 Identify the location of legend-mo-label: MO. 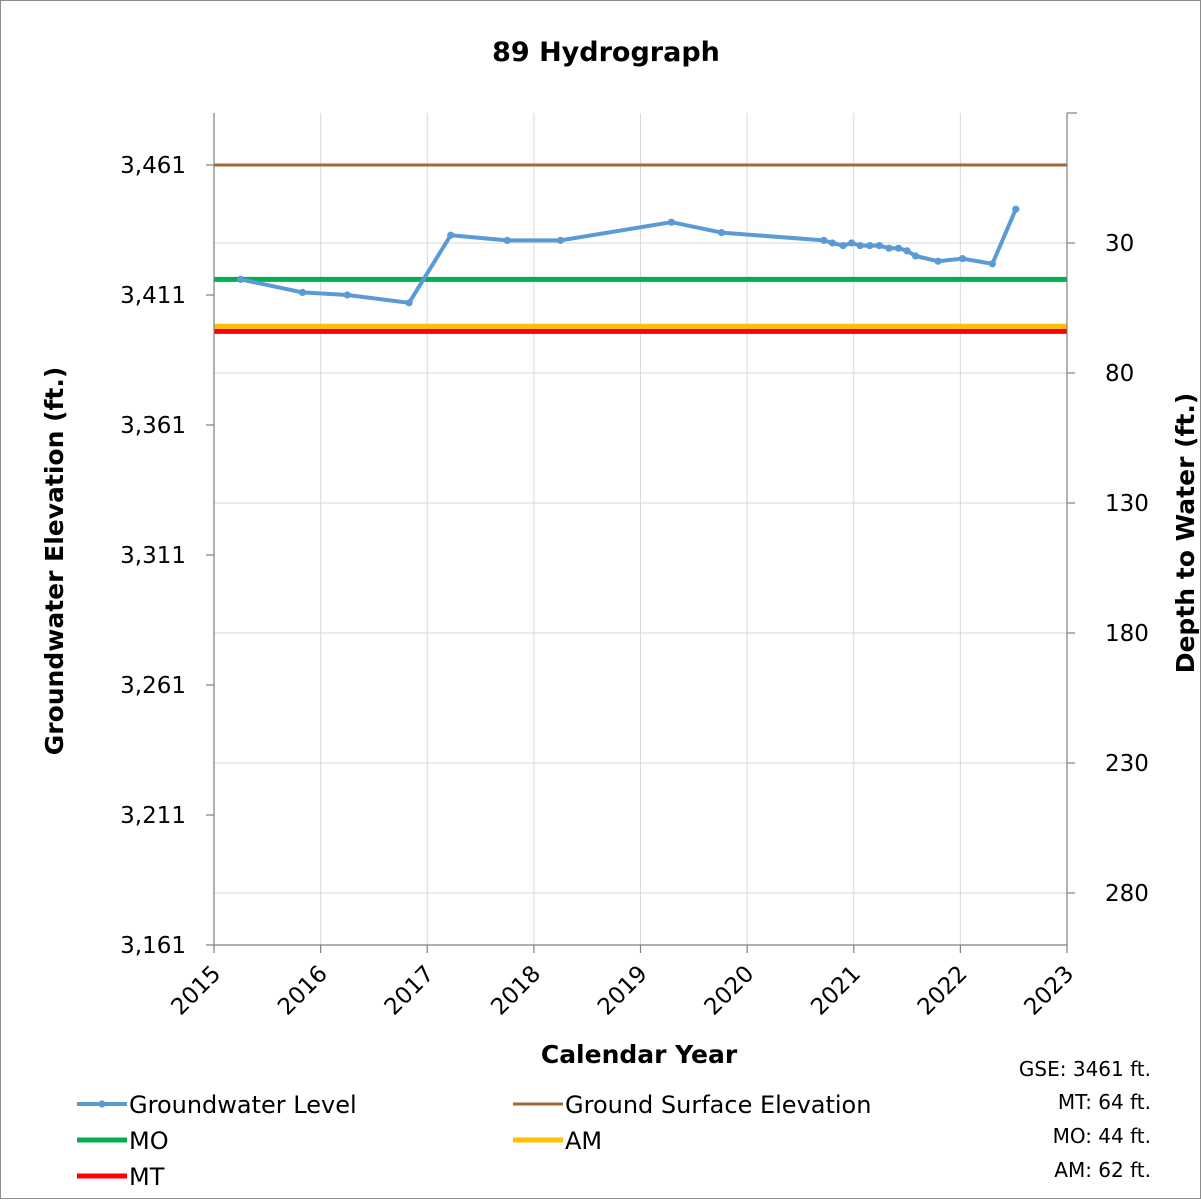
(149, 1141).